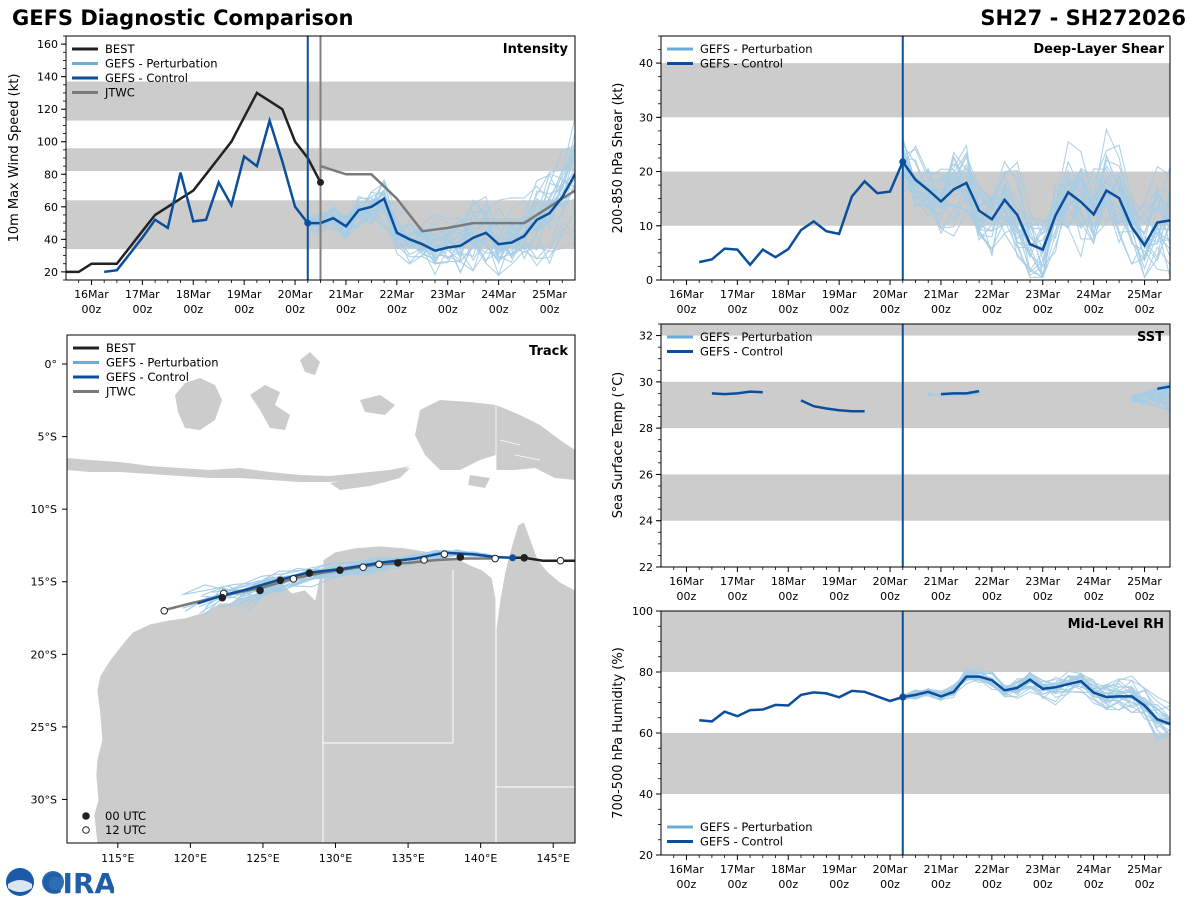 The height and width of the screenshot is (900, 1200). What do you see at coordinates (542, 559) in the screenshot?
I see `track-best-line` at bounding box center [542, 559].